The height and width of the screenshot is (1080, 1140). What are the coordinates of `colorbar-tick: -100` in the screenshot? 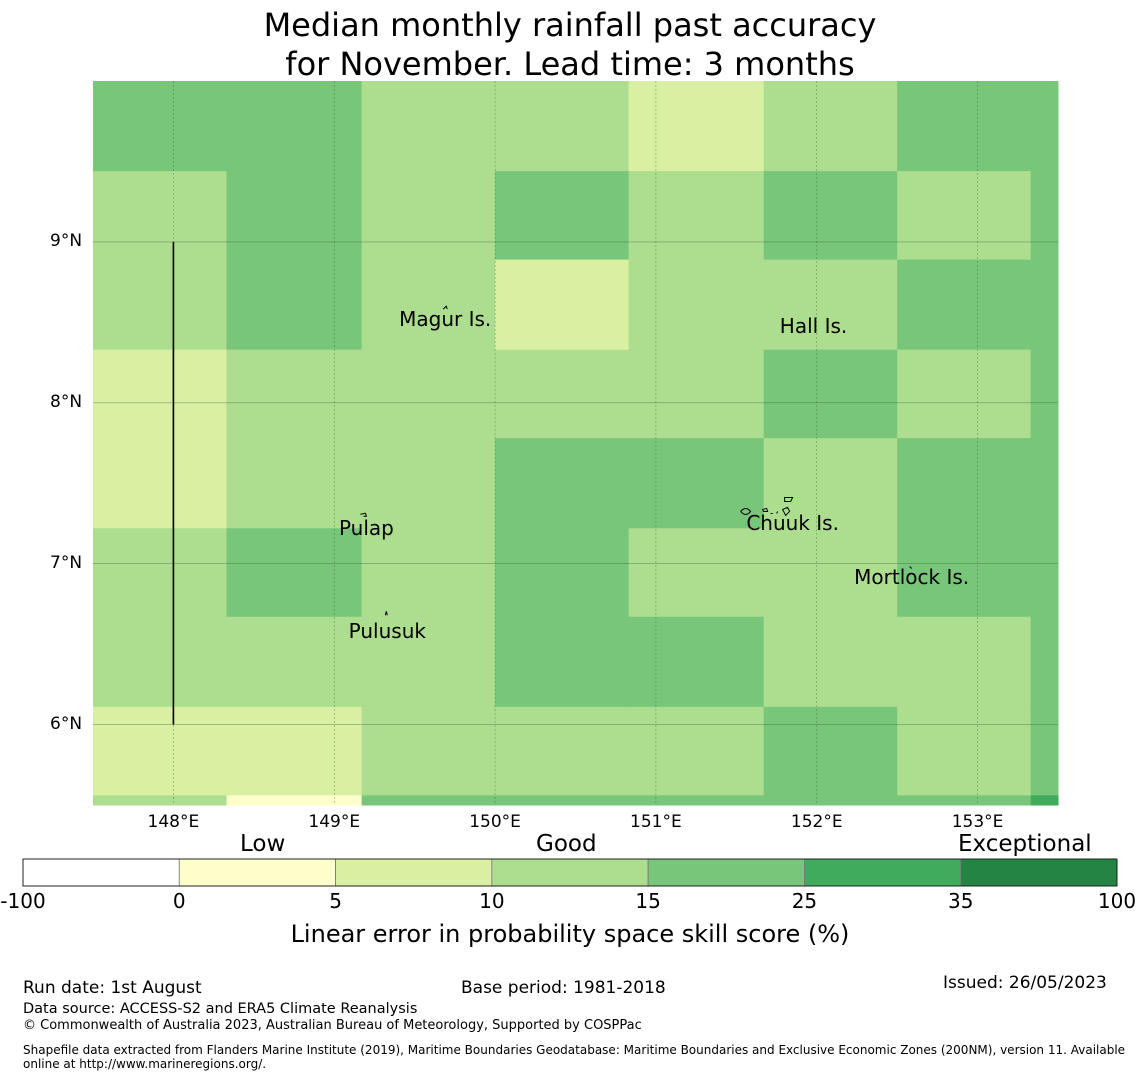 It's located at (23, 901).